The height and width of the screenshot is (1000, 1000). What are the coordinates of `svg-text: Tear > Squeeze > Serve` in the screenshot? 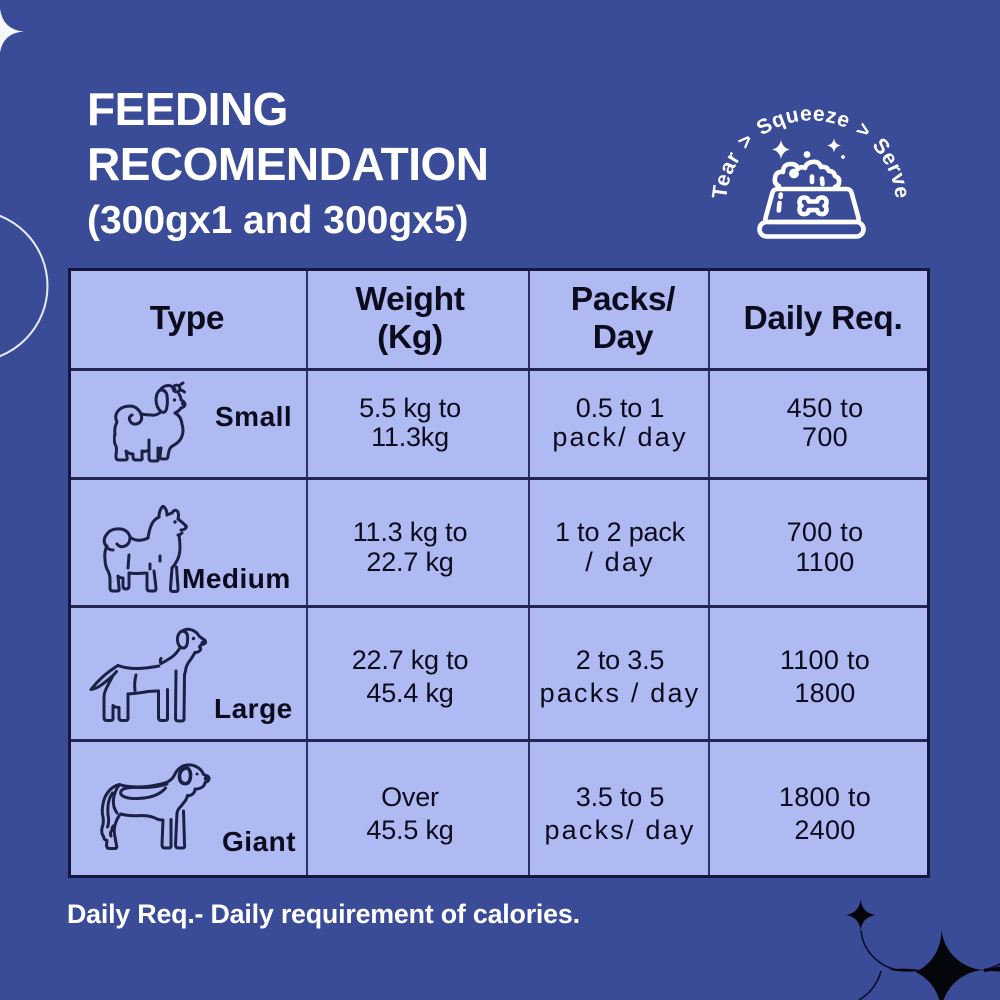 It's located at (811, 151).